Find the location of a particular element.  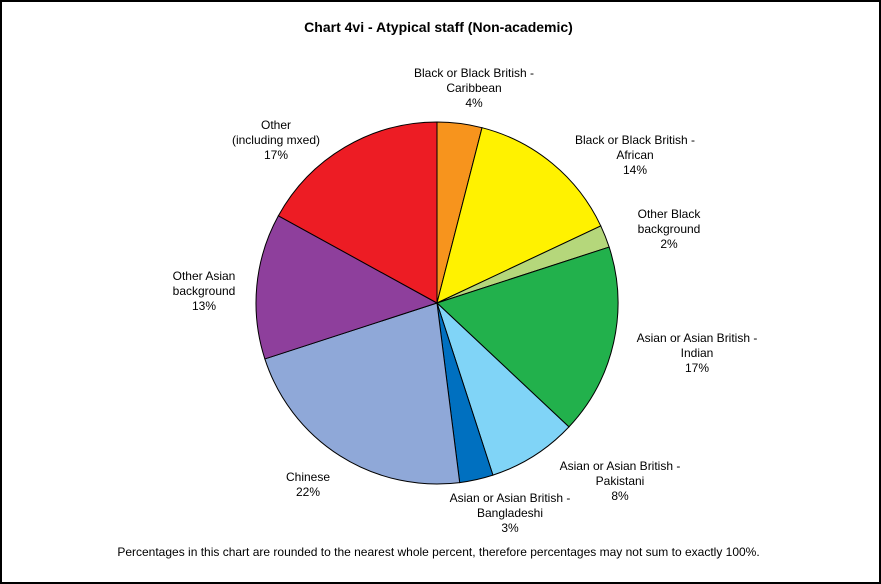

slice-label-1: Black or Black British -Caribbean 4% is located at coordinates (474, 88).